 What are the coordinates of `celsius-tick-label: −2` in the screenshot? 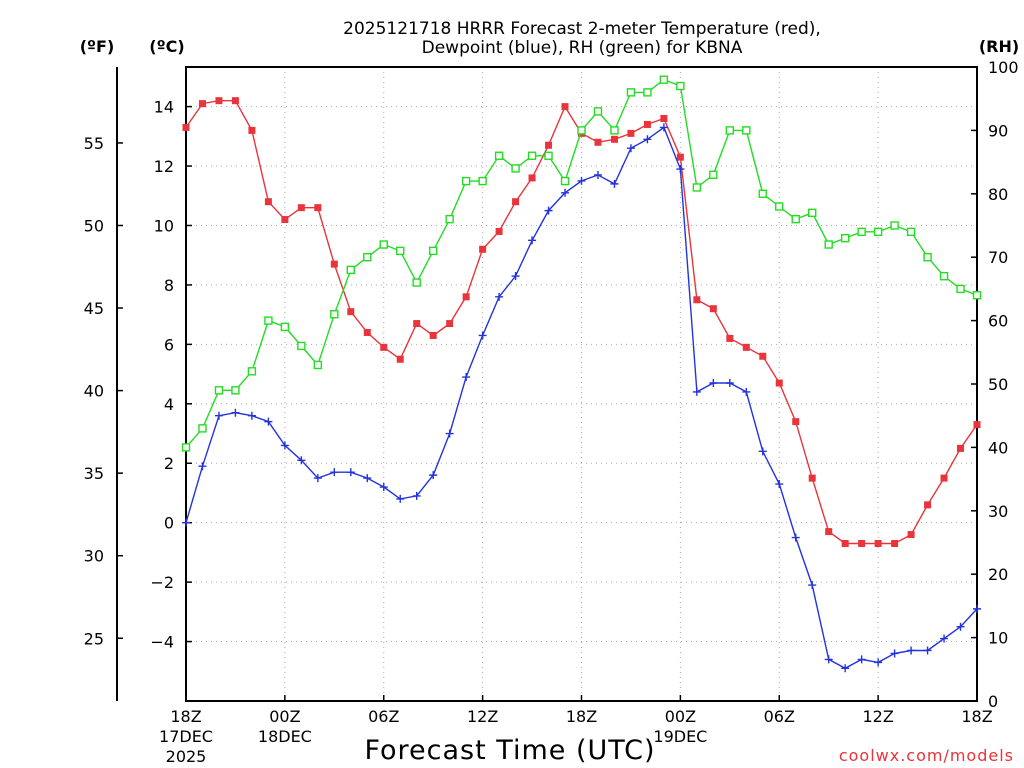 It's located at (162, 582).